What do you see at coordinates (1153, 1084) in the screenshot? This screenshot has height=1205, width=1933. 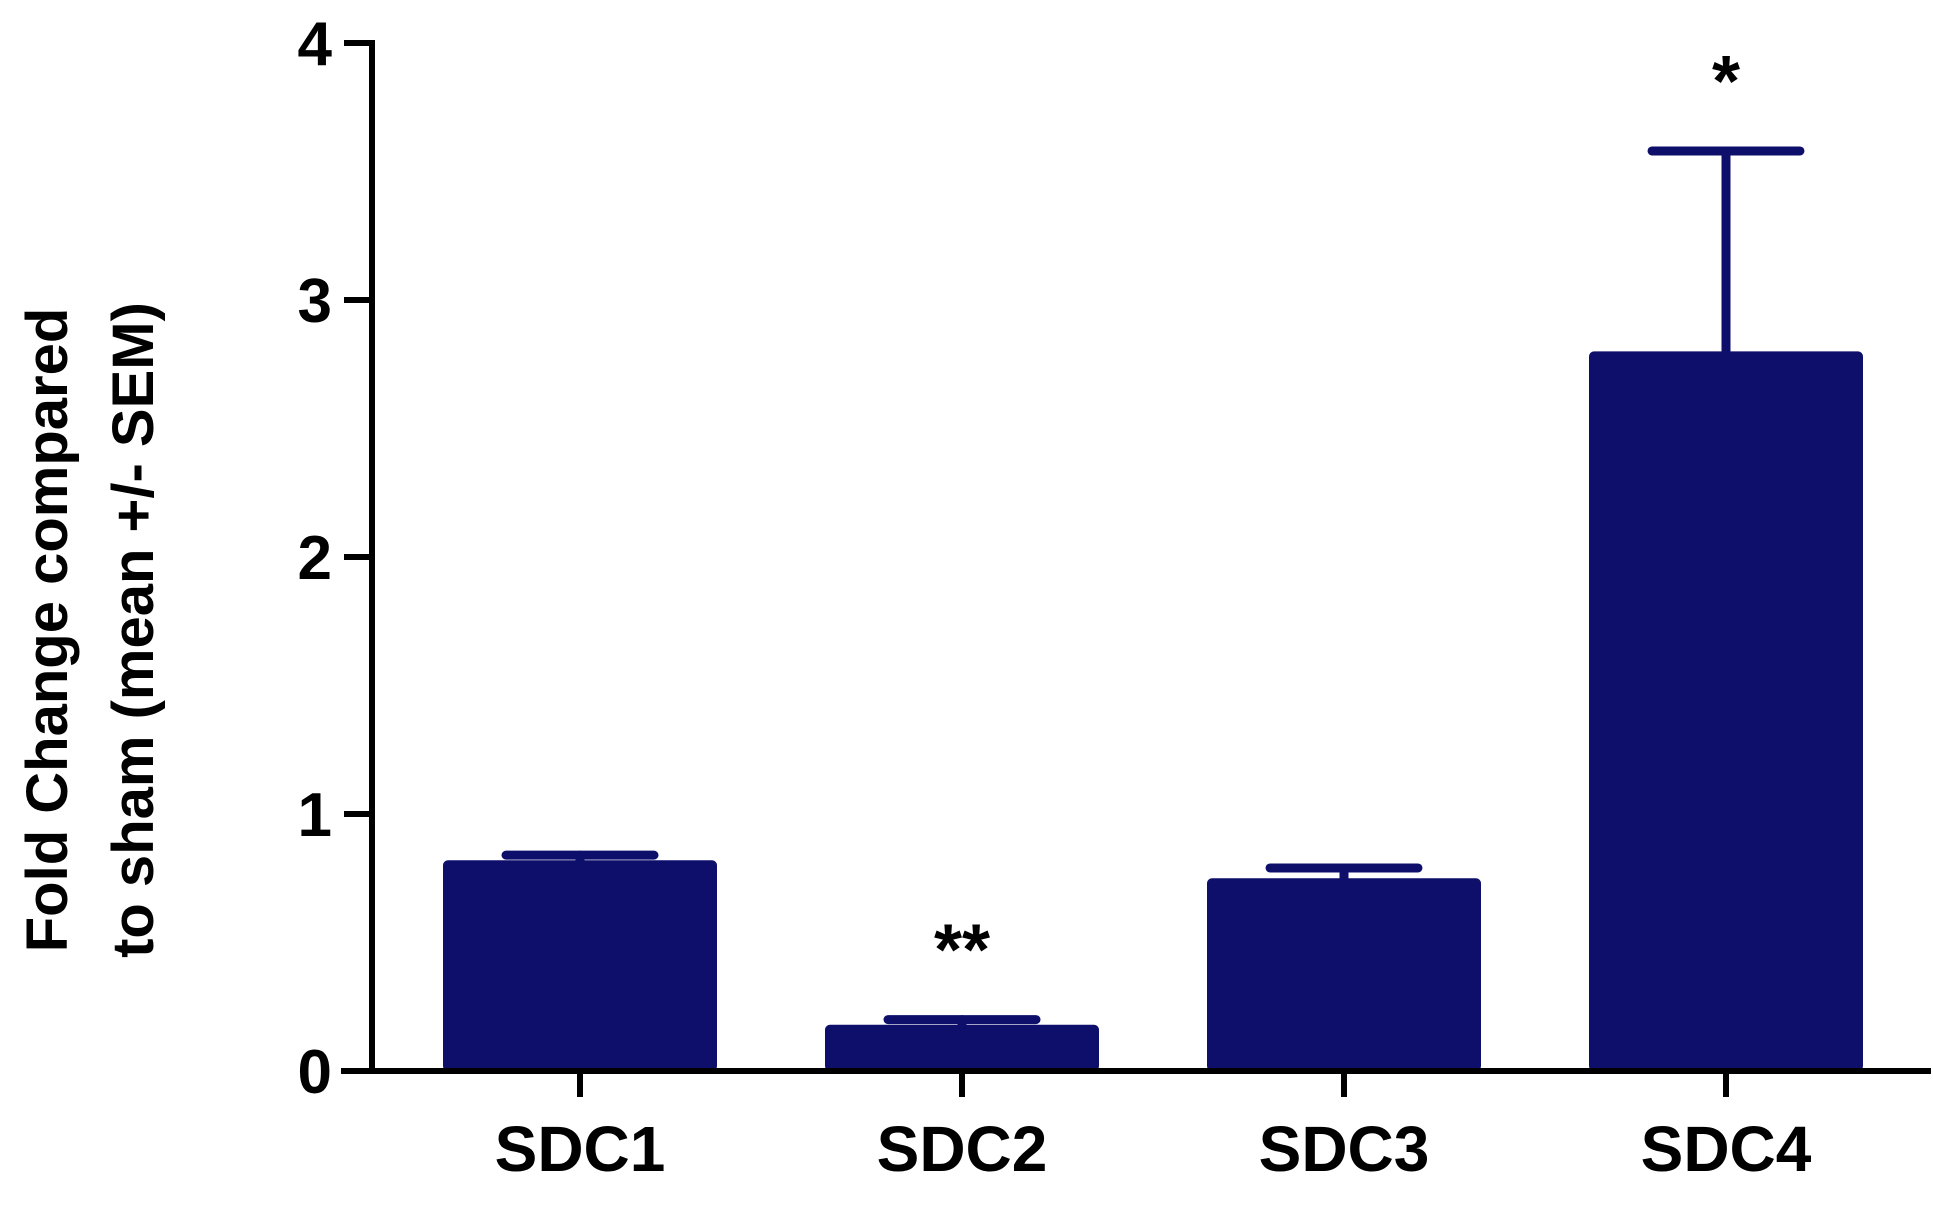 I see `x-axis-ticks` at bounding box center [1153, 1084].